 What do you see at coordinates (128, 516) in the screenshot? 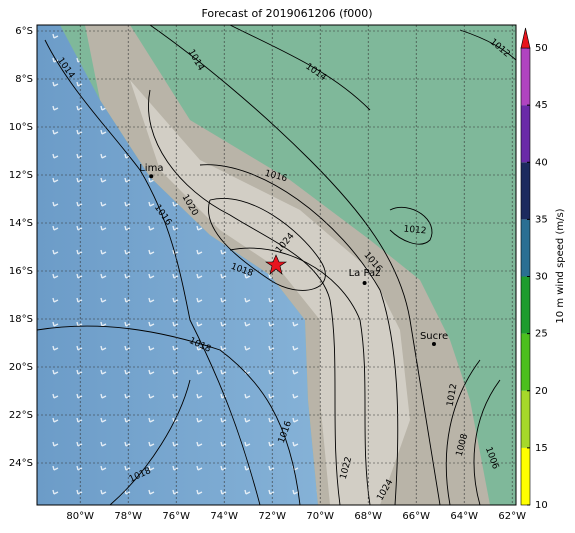
I see `lon-tick-label: 78°W` at bounding box center [128, 516].